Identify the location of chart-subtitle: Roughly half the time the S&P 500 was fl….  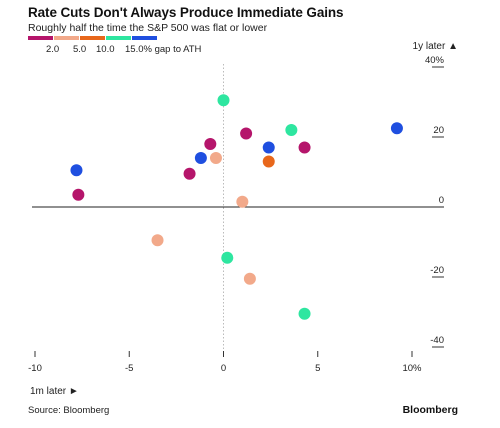
(148, 28).